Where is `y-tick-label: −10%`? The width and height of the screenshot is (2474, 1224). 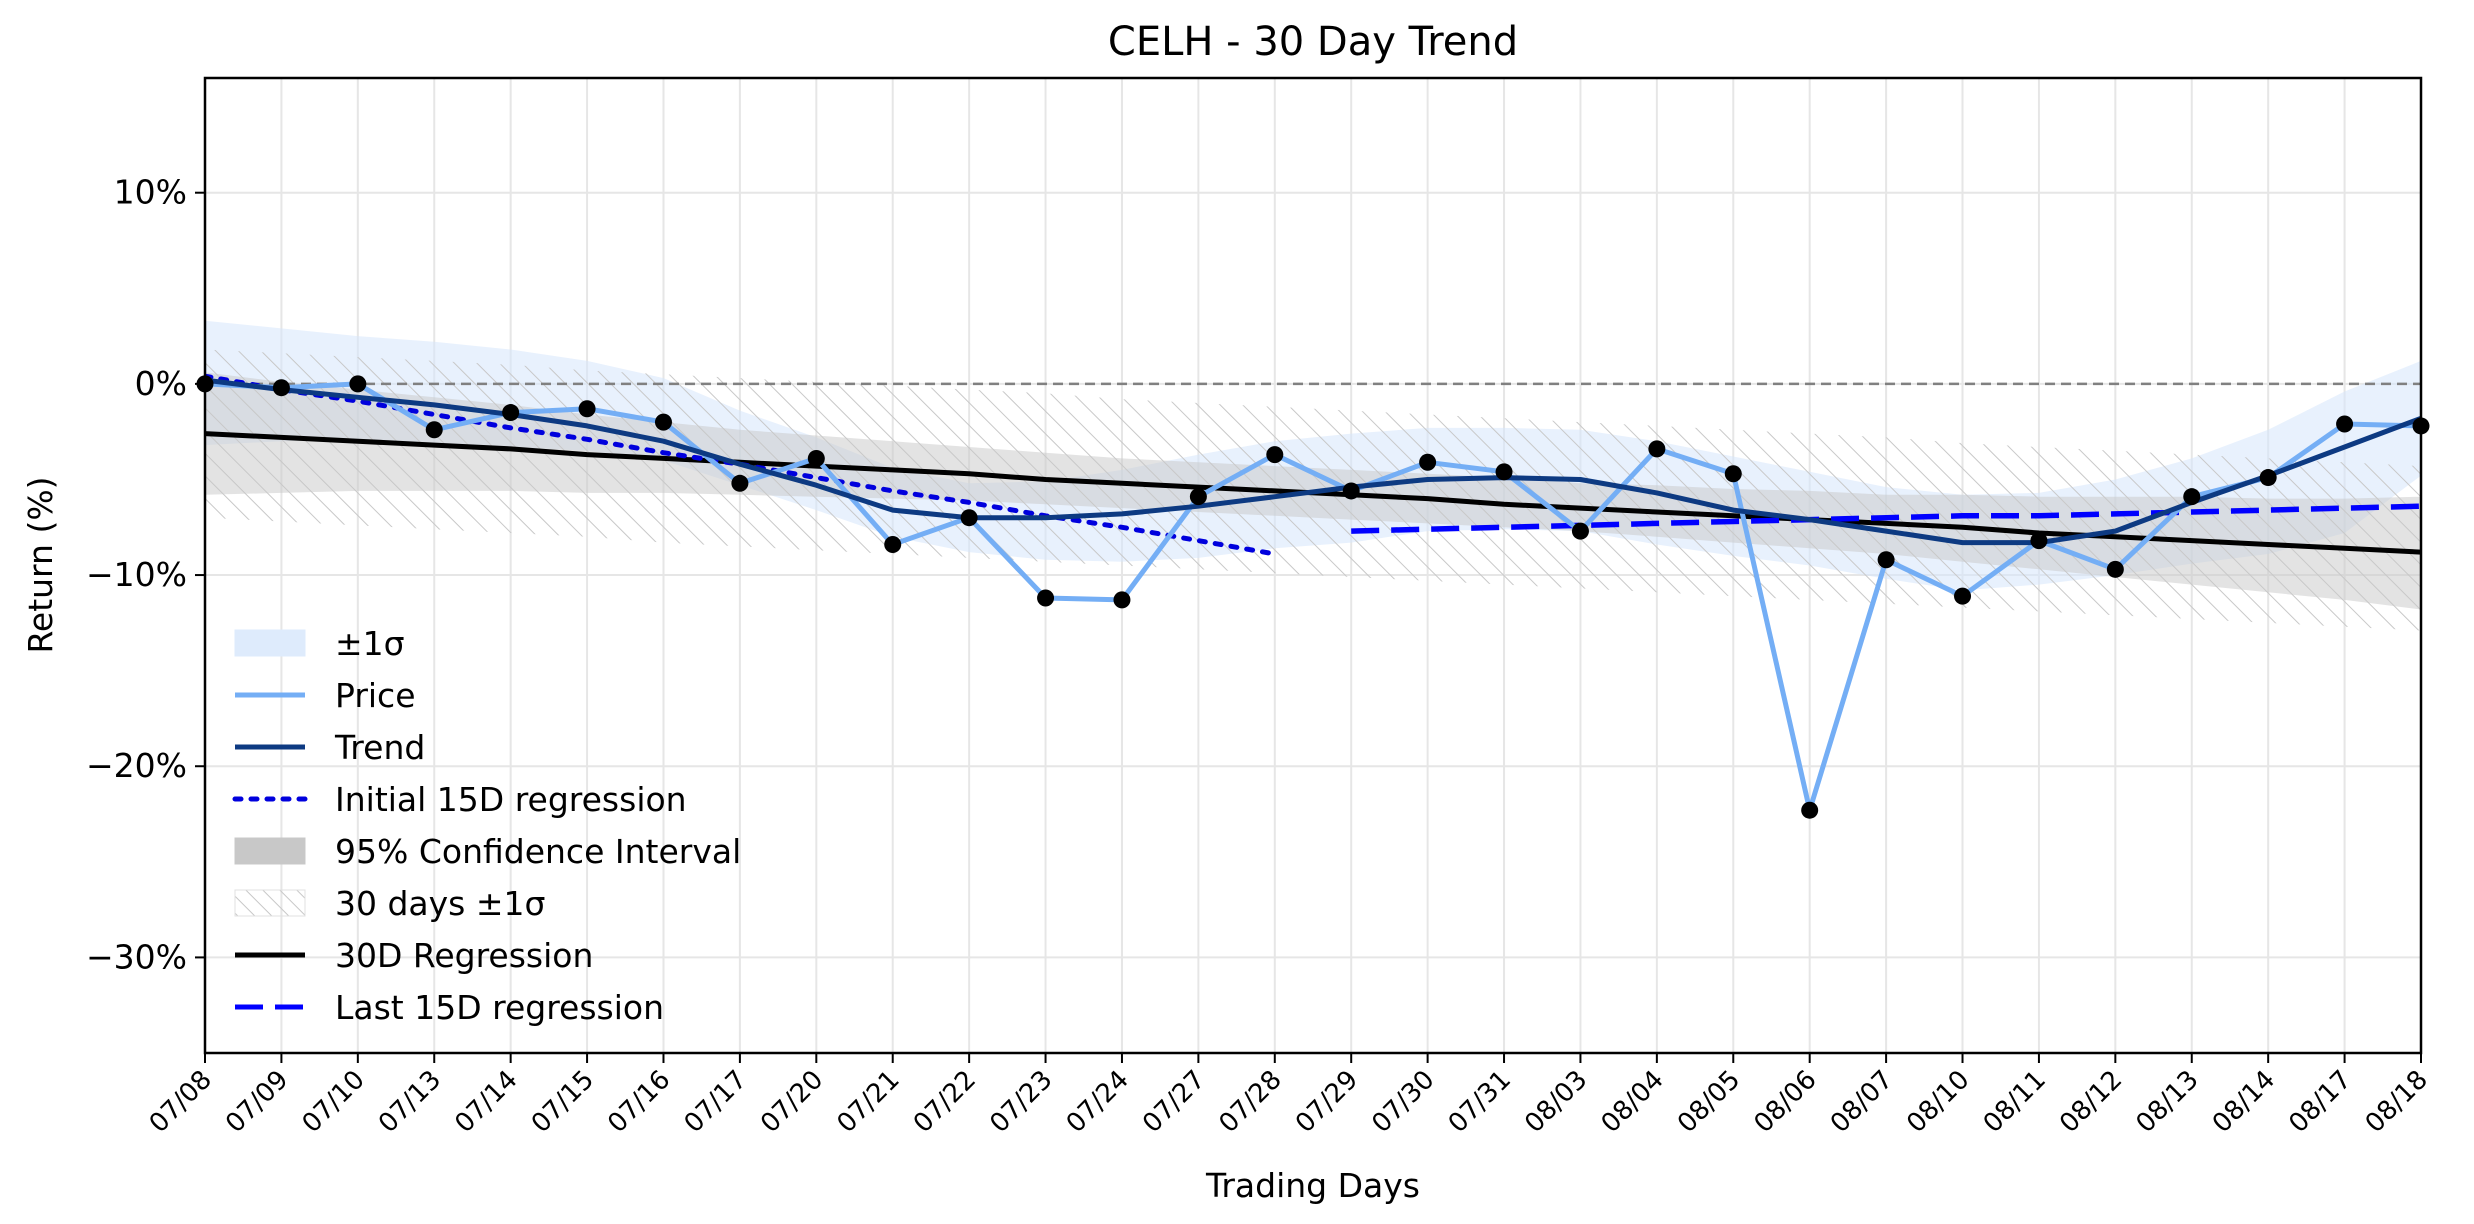
y-tick-label: −10% is located at coordinates (136, 574).